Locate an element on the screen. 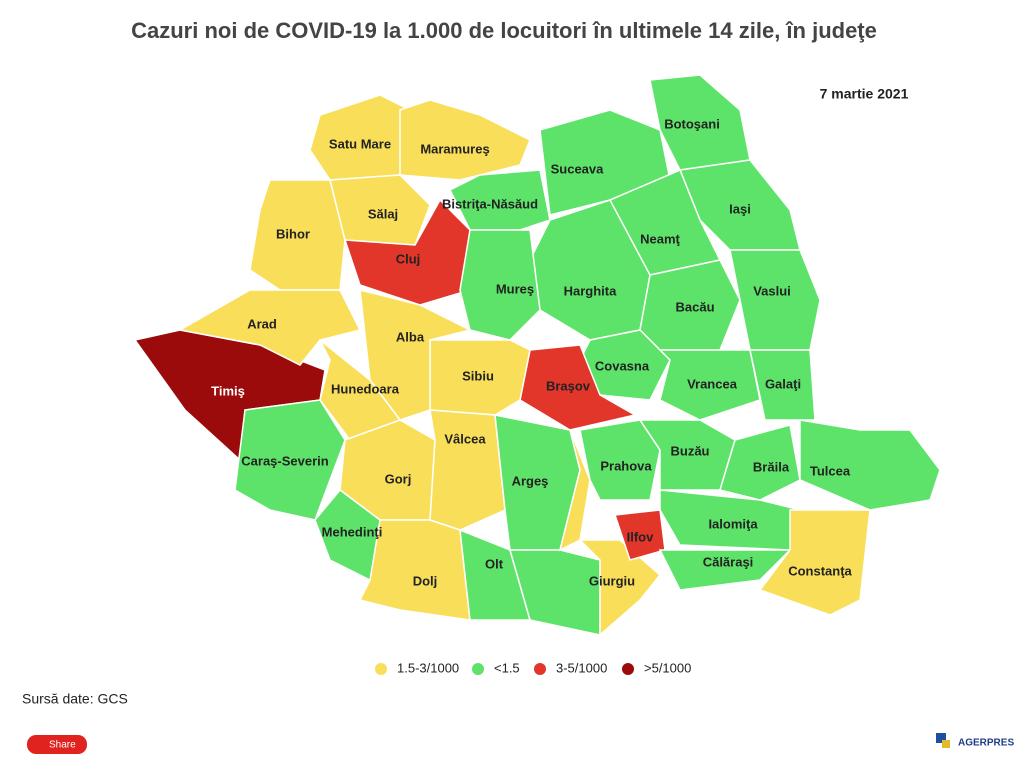  county-label: Botoşani is located at coordinates (692, 123).